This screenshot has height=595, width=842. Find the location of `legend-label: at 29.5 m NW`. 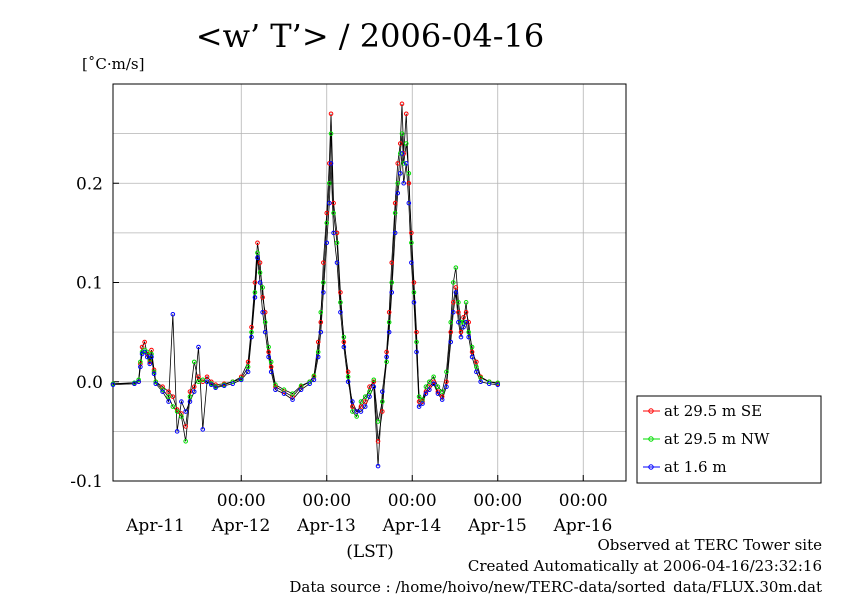

legend-label: at 29.5 m NW is located at coordinates (717, 439).